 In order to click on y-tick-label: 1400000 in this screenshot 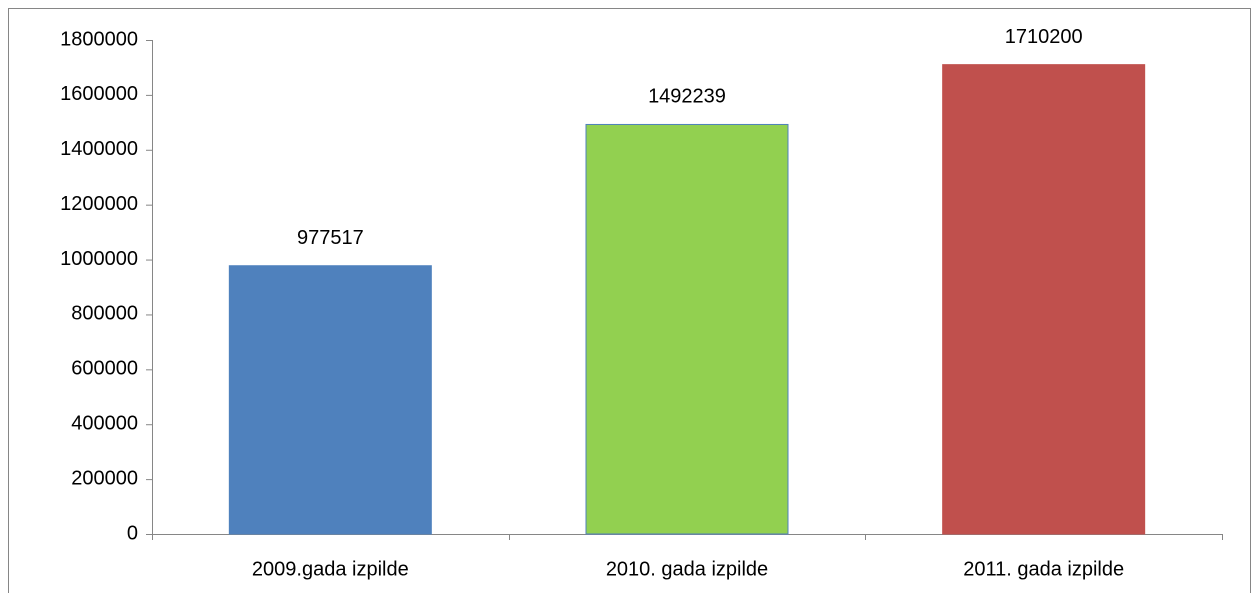, I will do `click(99, 149)`.